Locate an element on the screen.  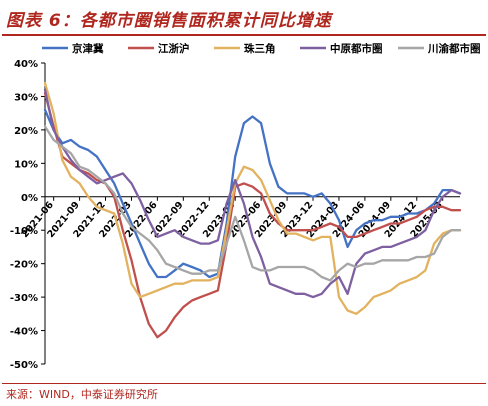
y-tick-label: 0% is located at coordinates (29, 198).